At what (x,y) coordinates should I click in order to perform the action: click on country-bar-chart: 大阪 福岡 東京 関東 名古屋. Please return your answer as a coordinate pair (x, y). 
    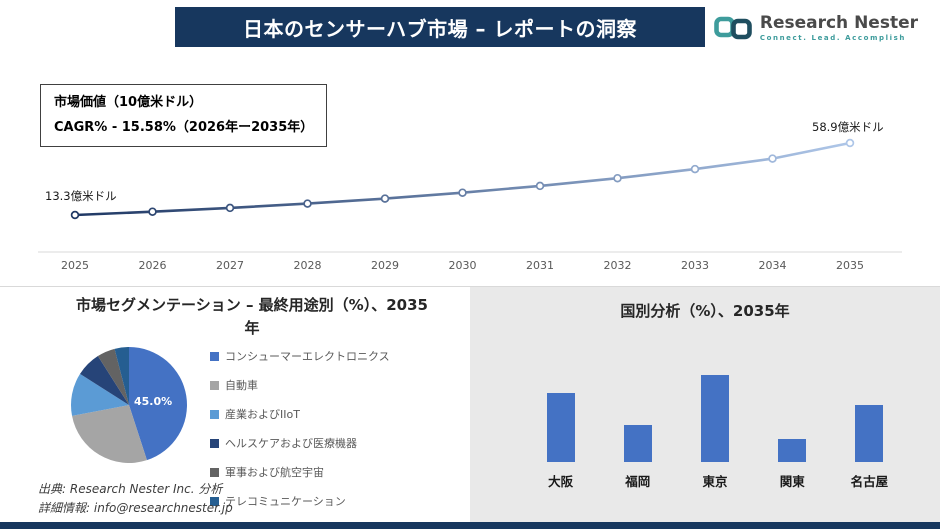
    Looking at the image, I should click on (715, 412).